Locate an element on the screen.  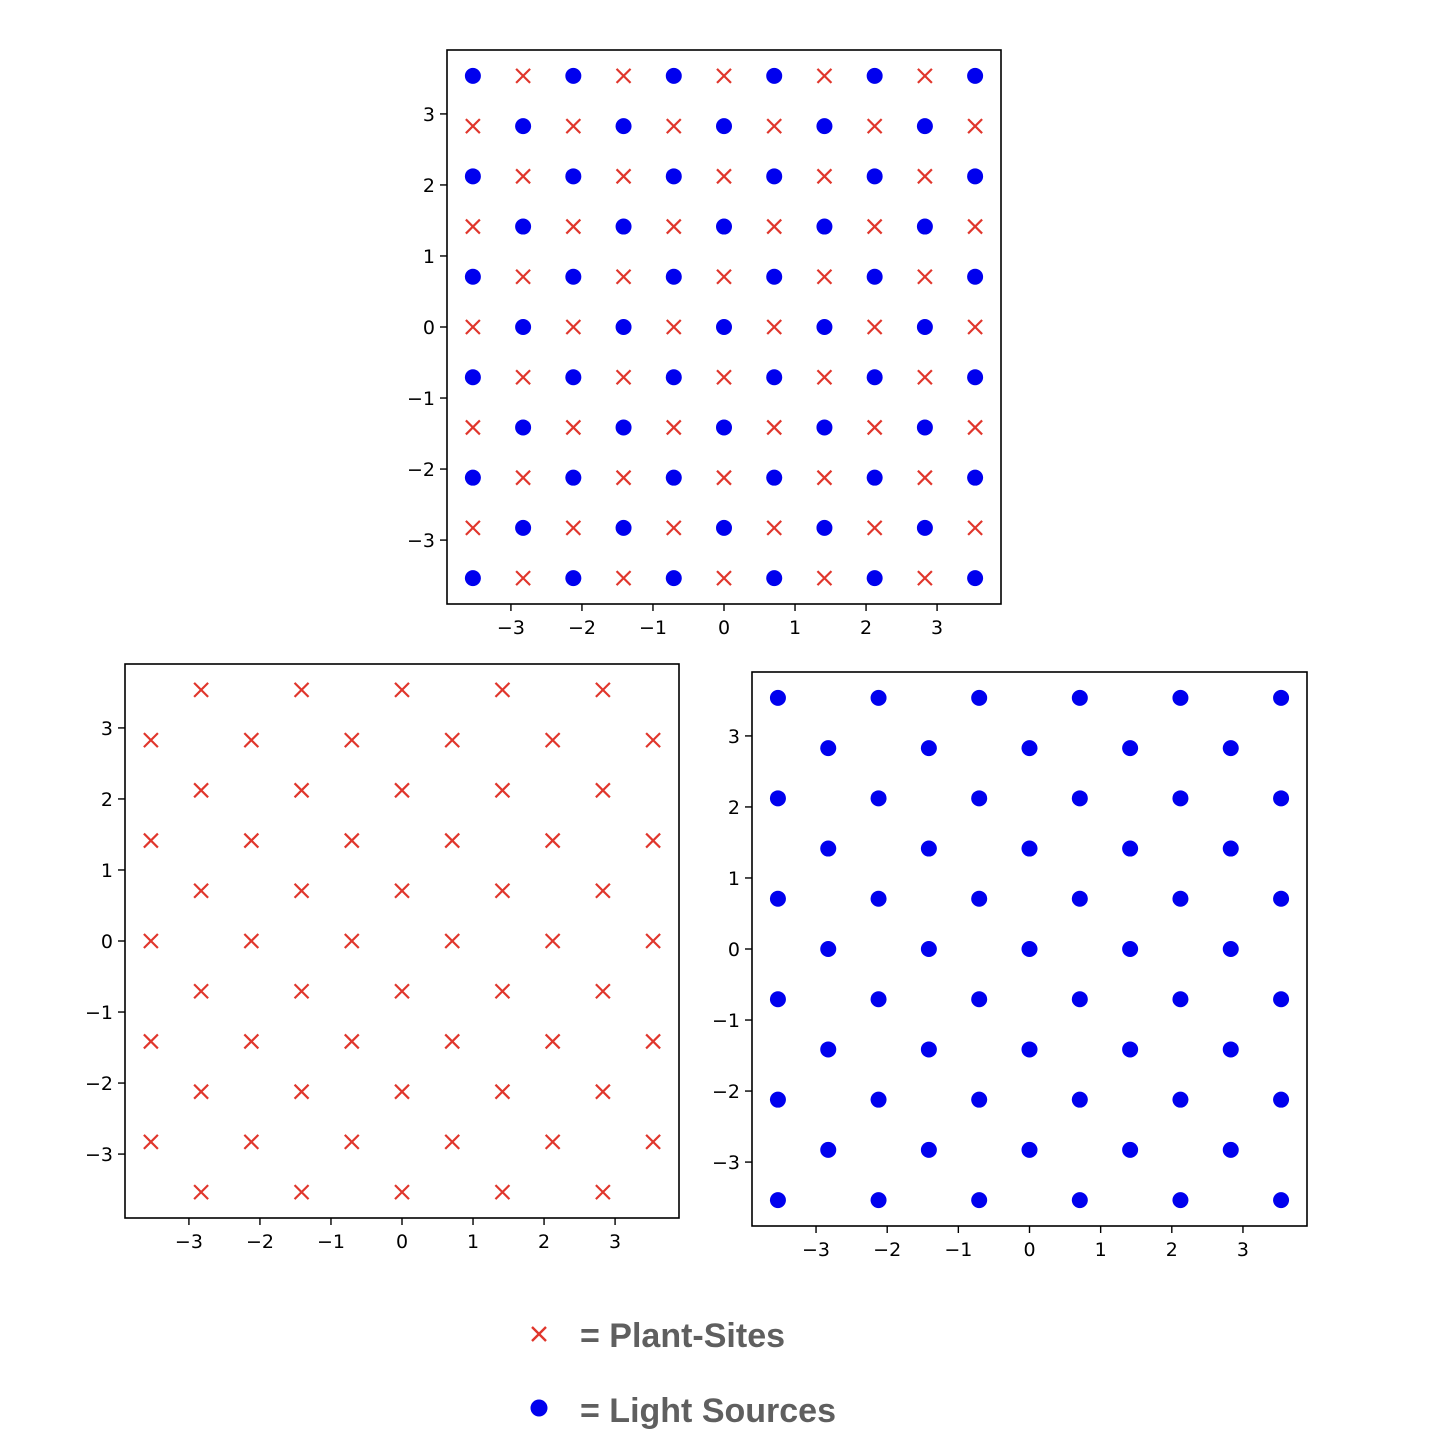
x-tick-label: 0 is located at coordinates (1029, 1250).